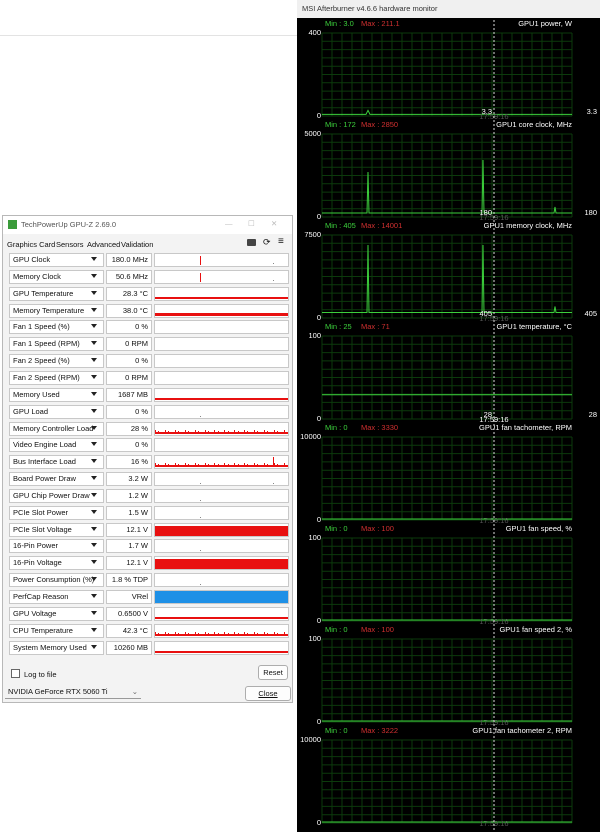 The width and height of the screenshot is (600, 832). Describe the element at coordinates (56, 580) in the screenshot. I see `sensor-name: Power Consumption (%)` at that location.